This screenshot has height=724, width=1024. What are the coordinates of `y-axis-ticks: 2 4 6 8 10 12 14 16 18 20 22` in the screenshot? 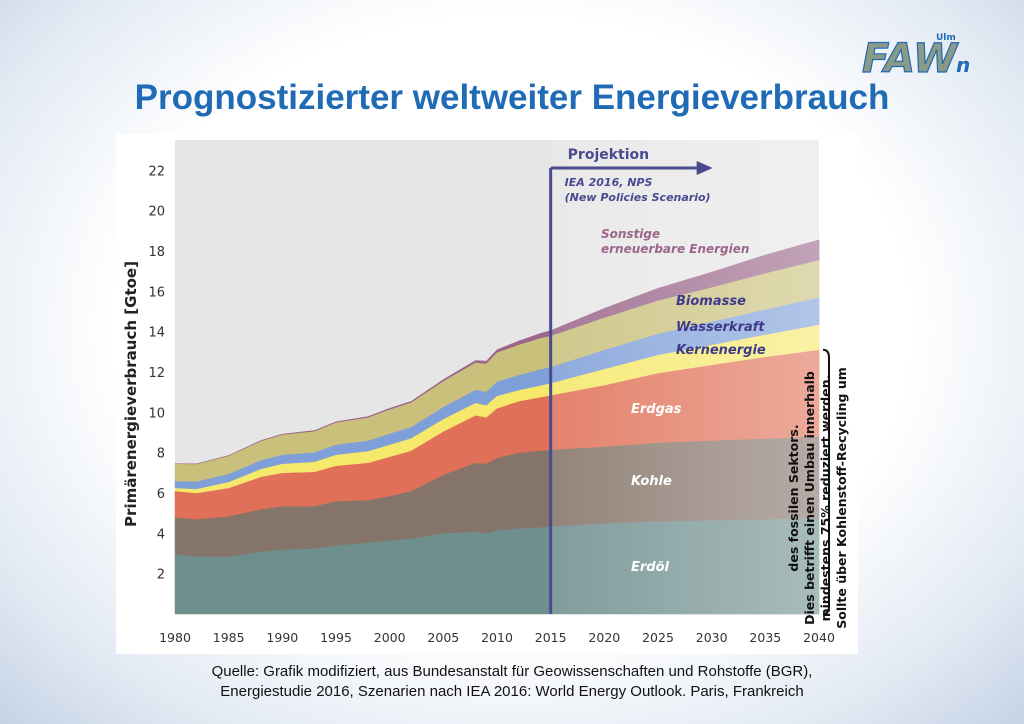 It's located at (156, 373).